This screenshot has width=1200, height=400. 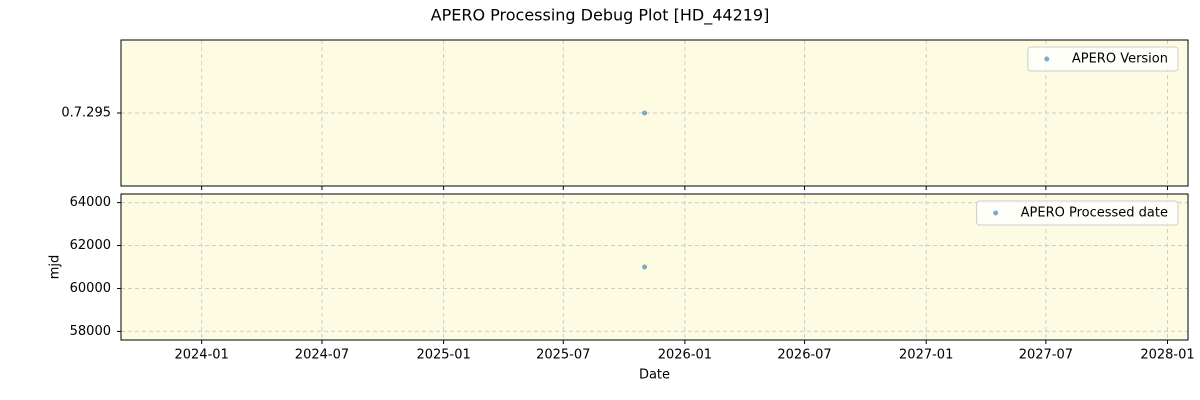 What do you see at coordinates (55, 267) in the screenshot?
I see `y-axis-label: mjd` at bounding box center [55, 267].